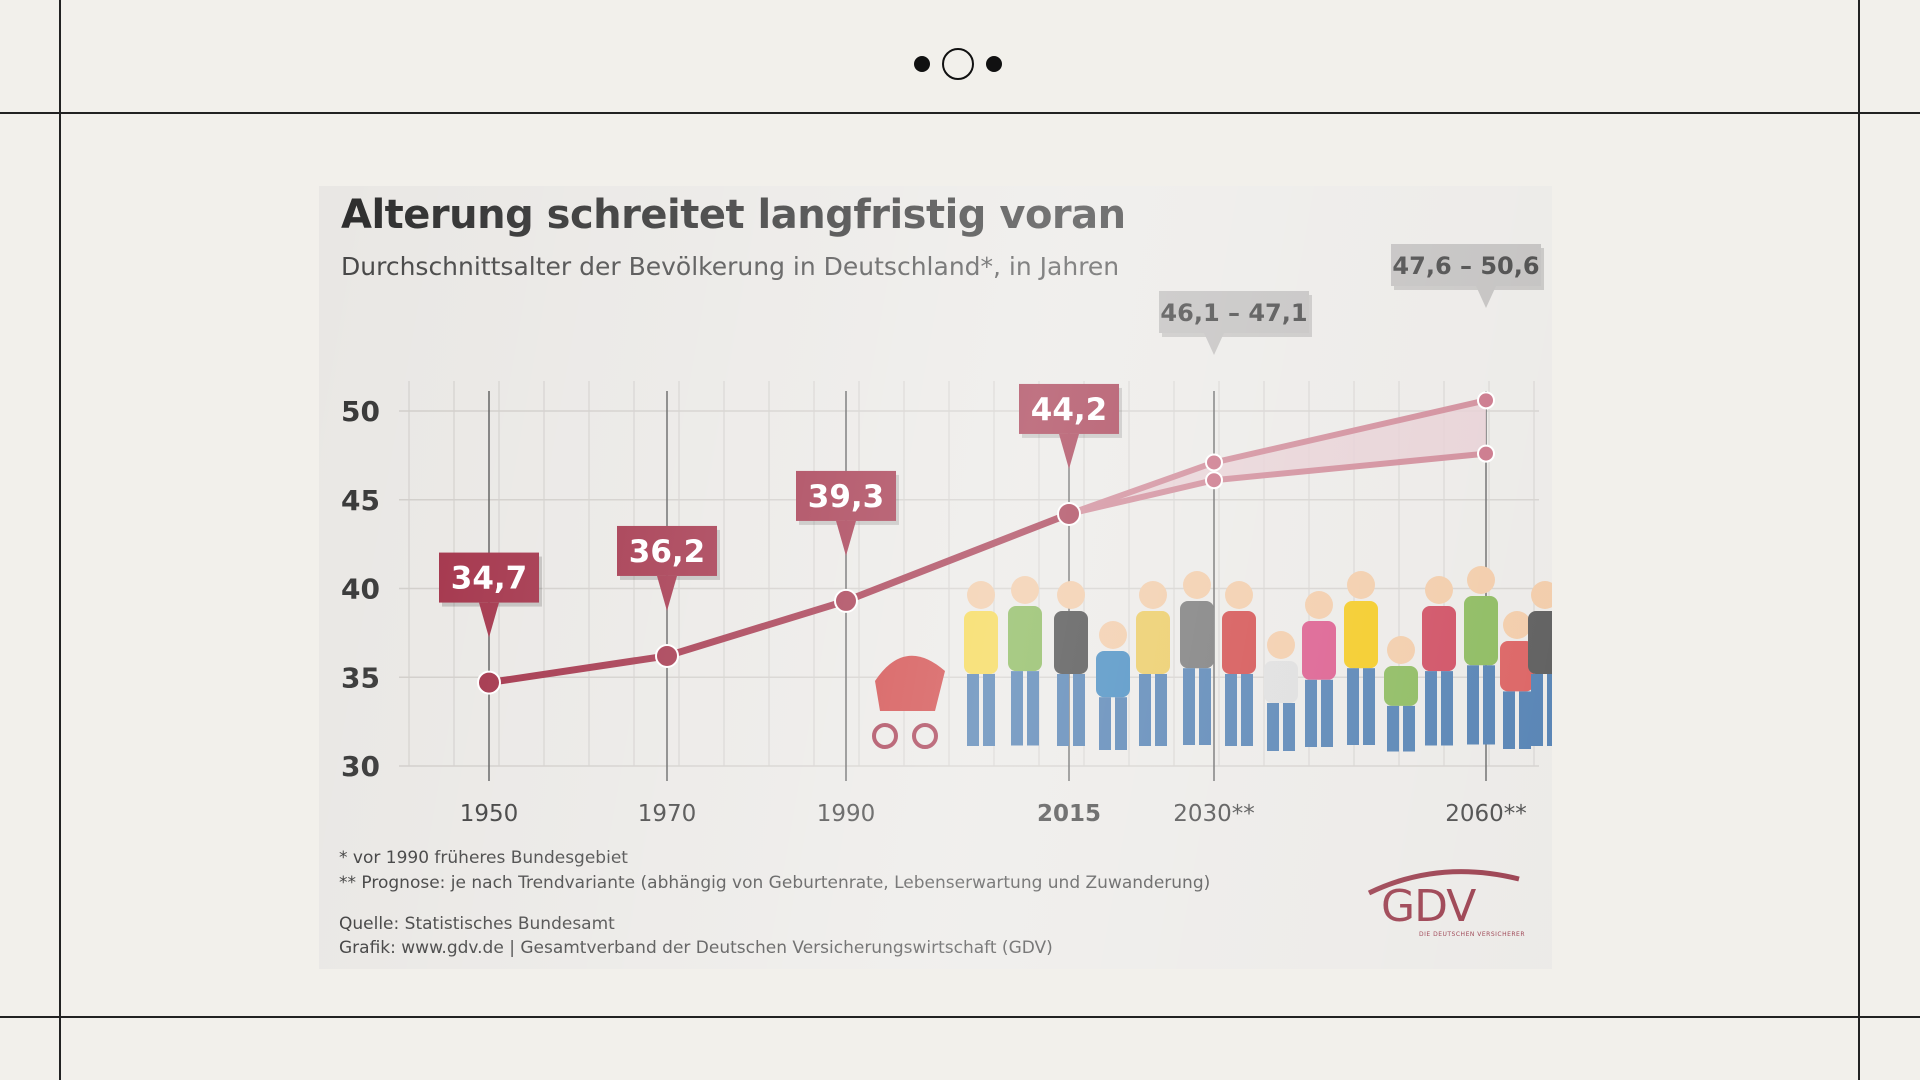  What do you see at coordinates (360, 677) in the screenshot?
I see `y-tick-label: 35` at bounding box center [360, 677].